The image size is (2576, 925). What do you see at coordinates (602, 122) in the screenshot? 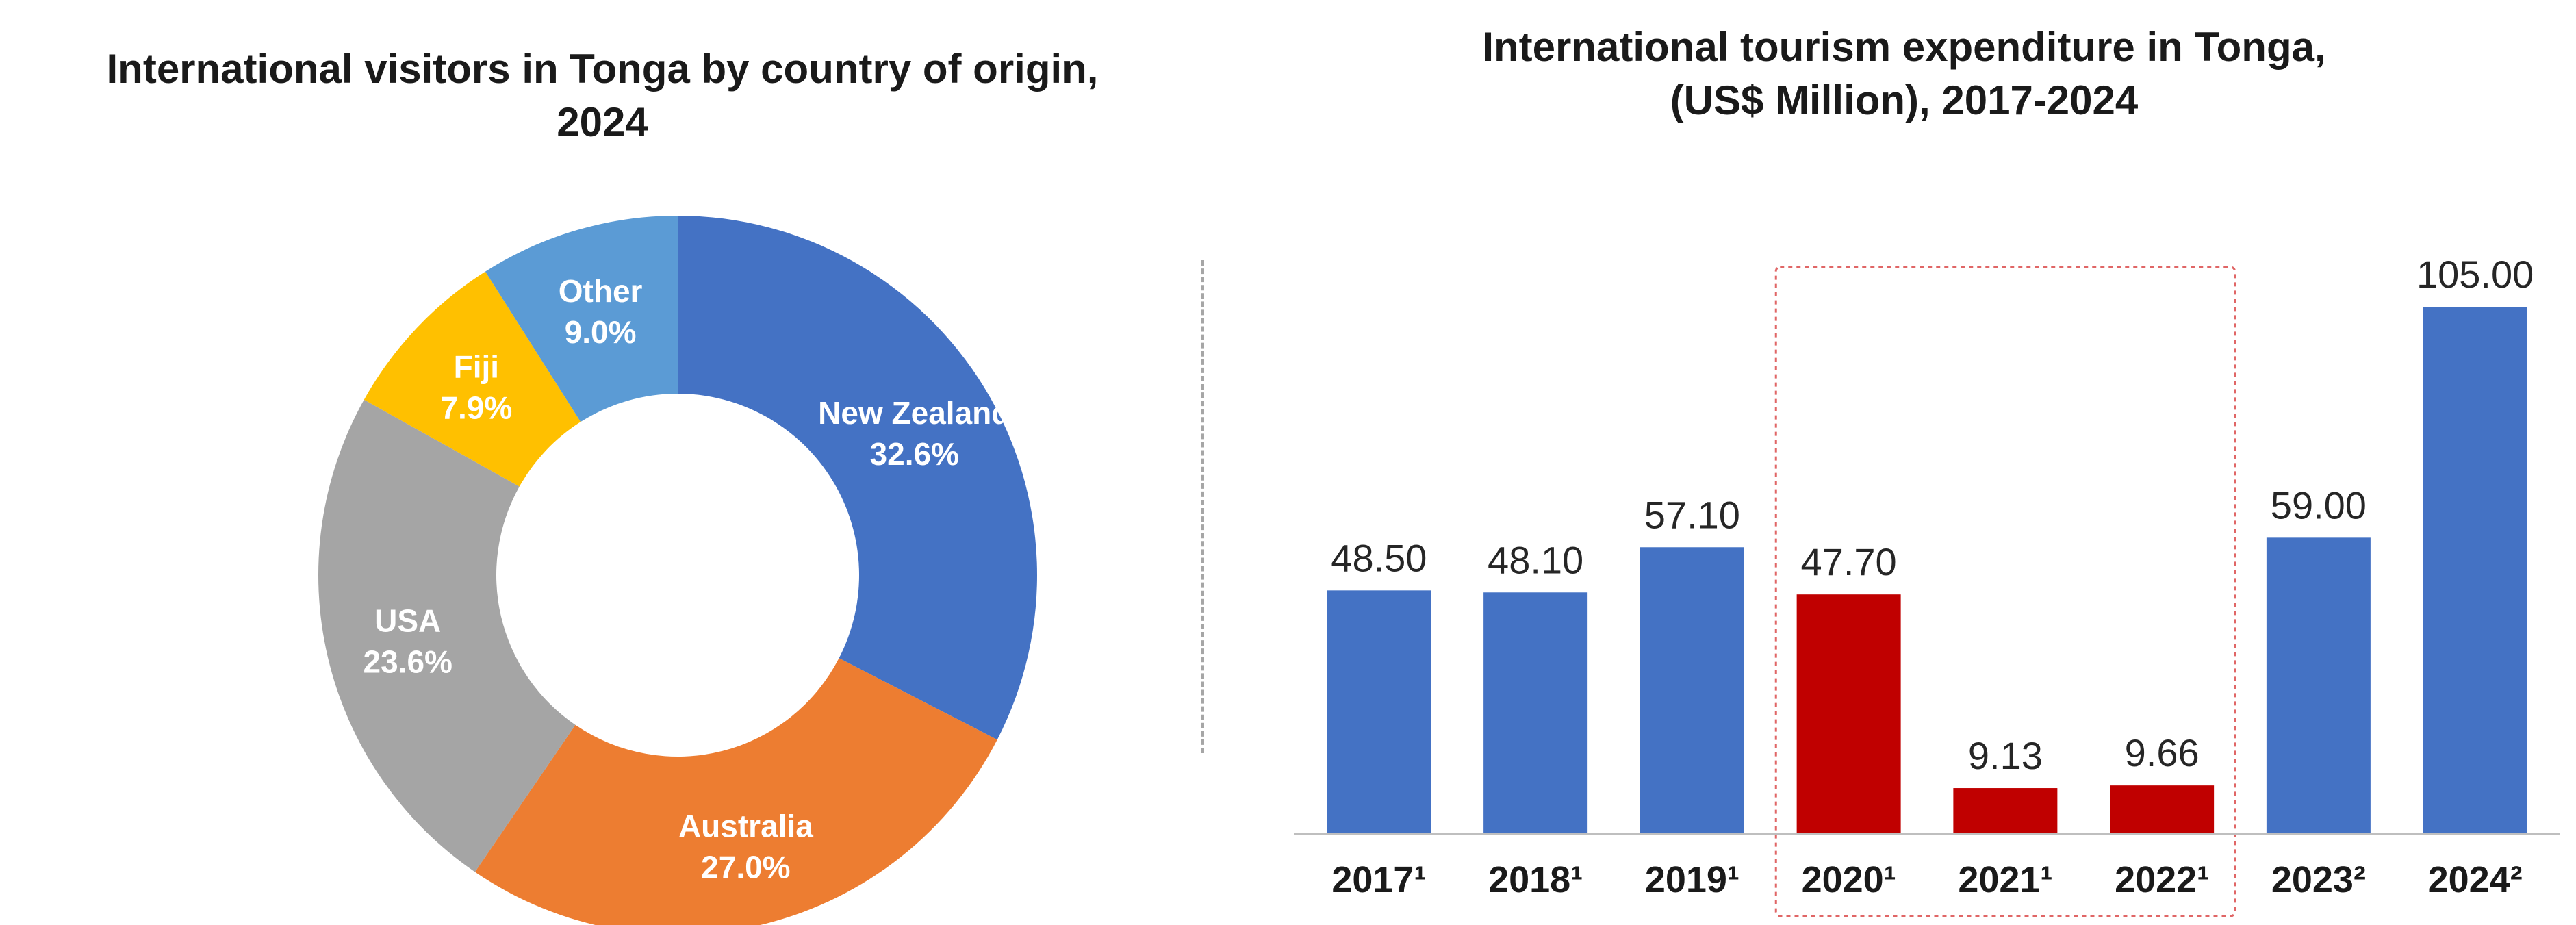
I see `donut-title-line-2: 2024` at bounding box center [602, 122].